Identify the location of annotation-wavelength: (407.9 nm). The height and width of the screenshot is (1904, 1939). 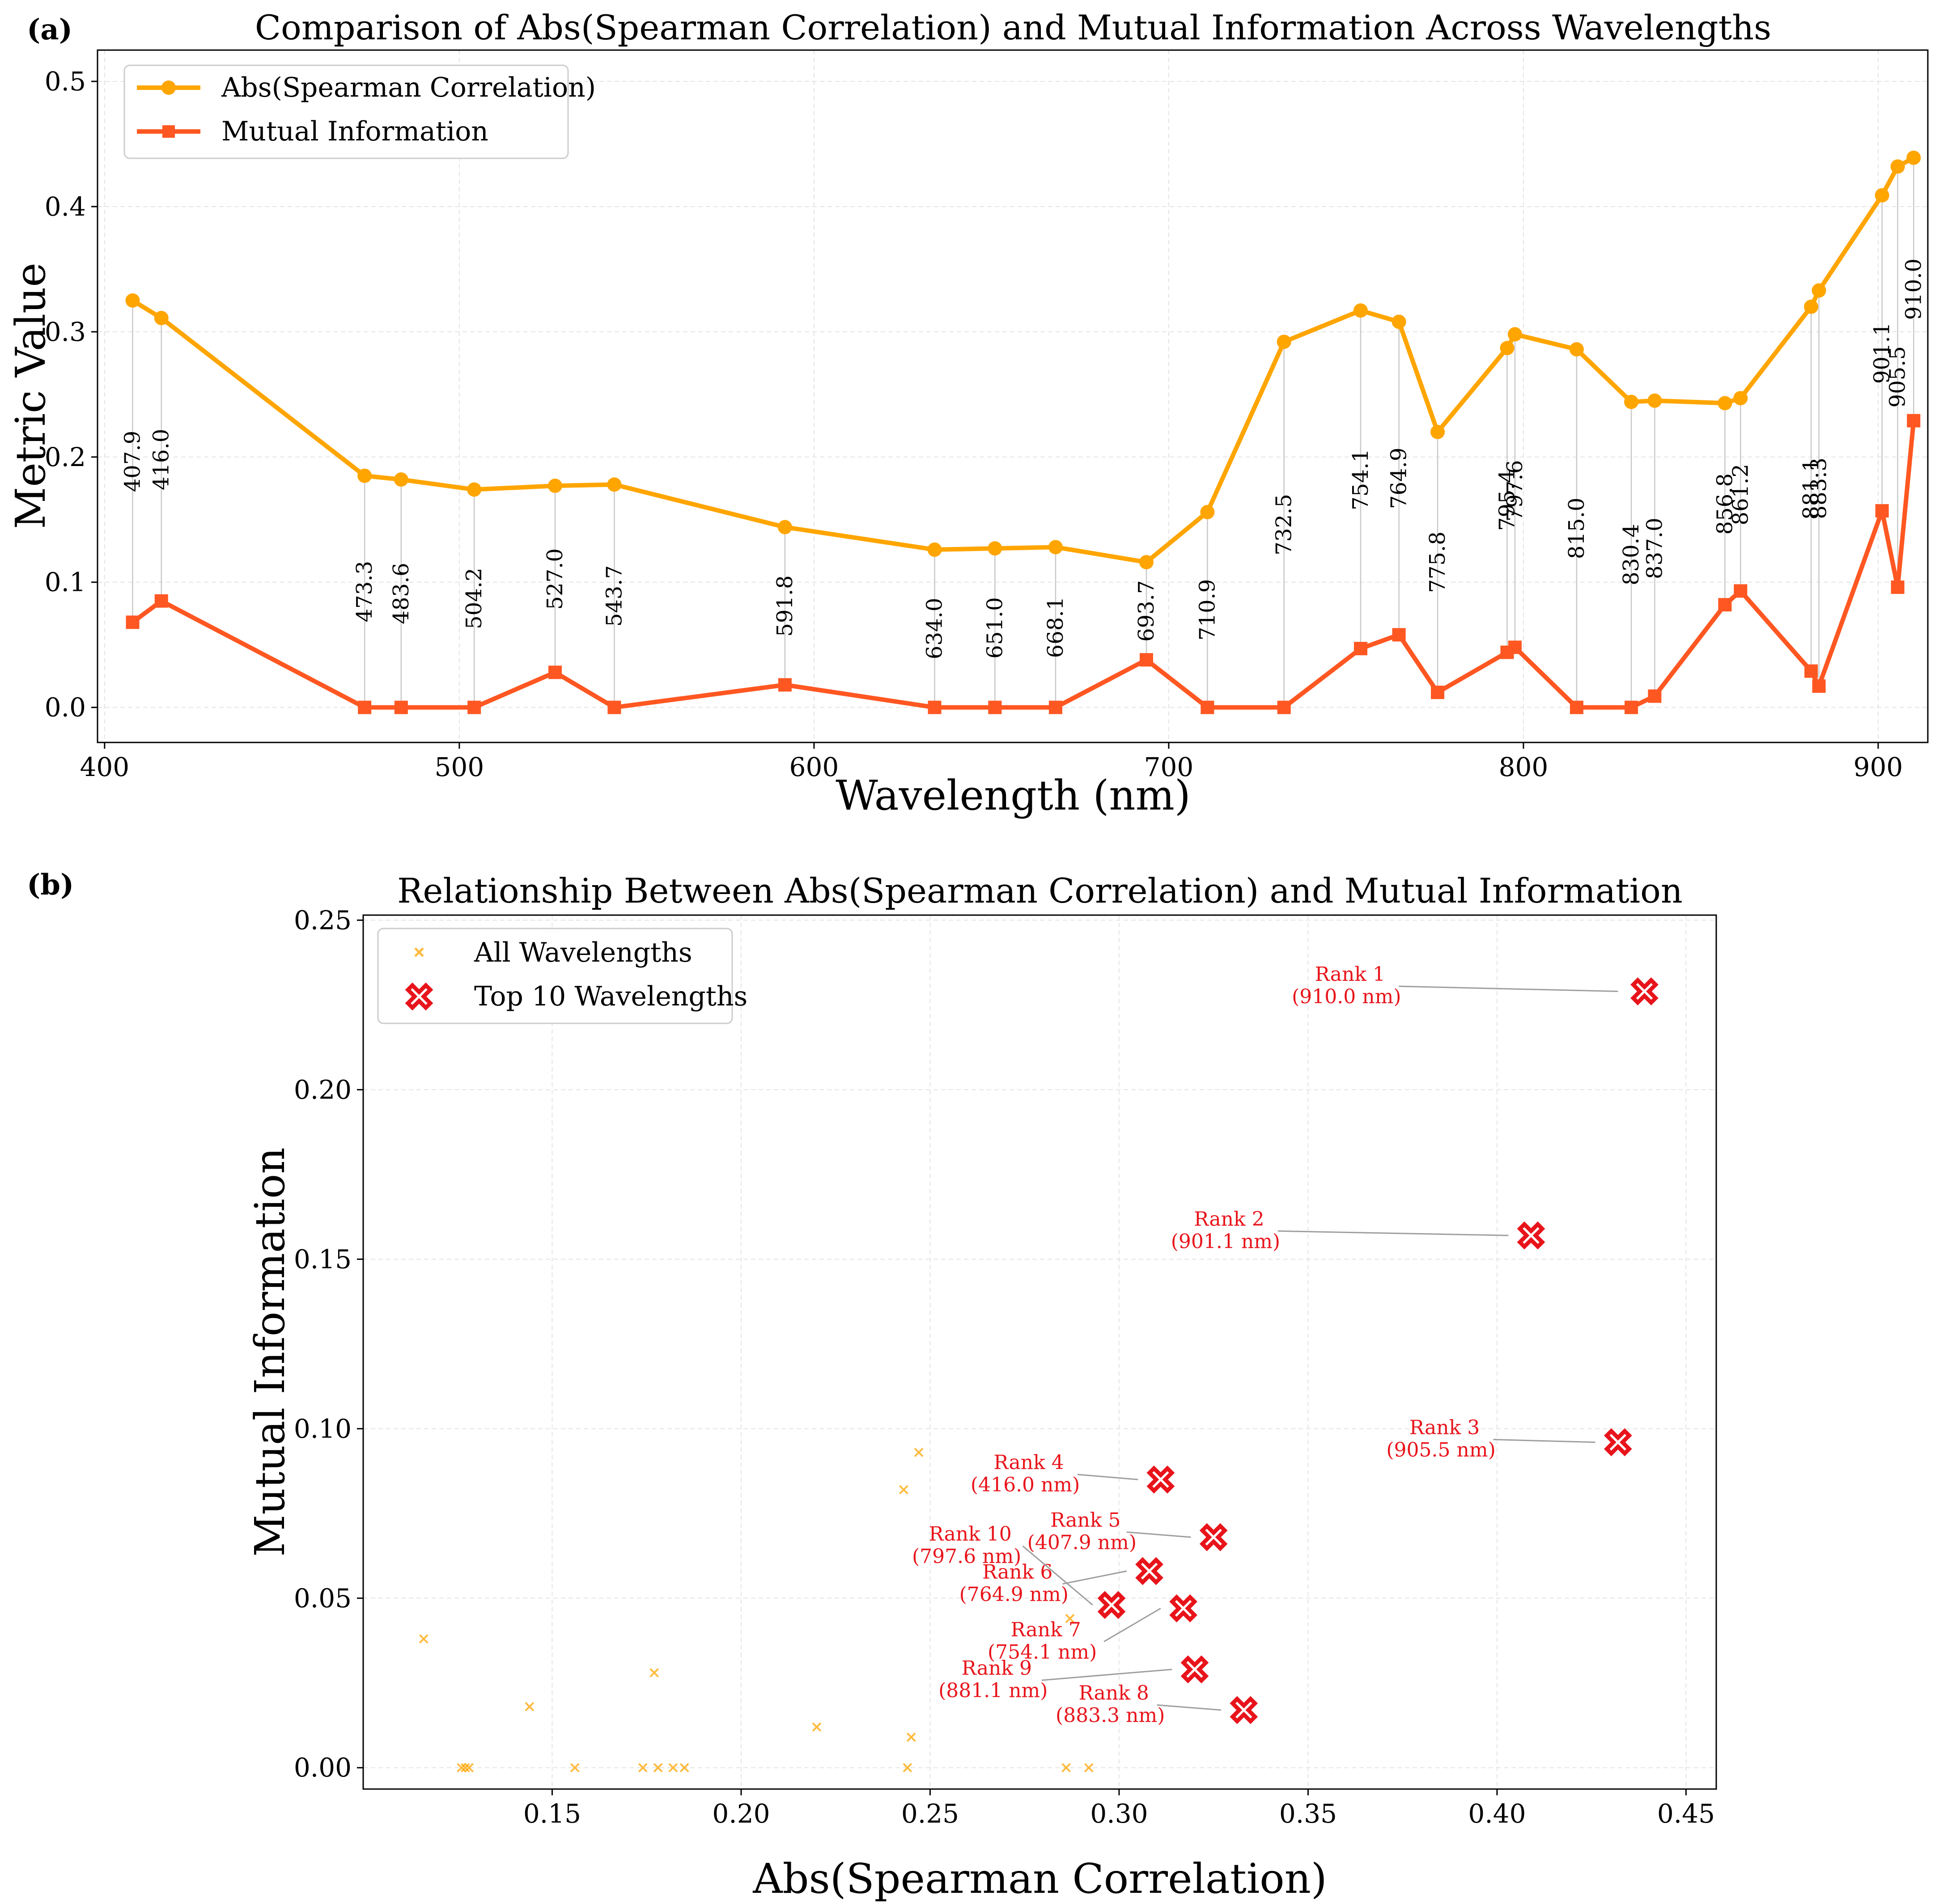
(1082, 1542).